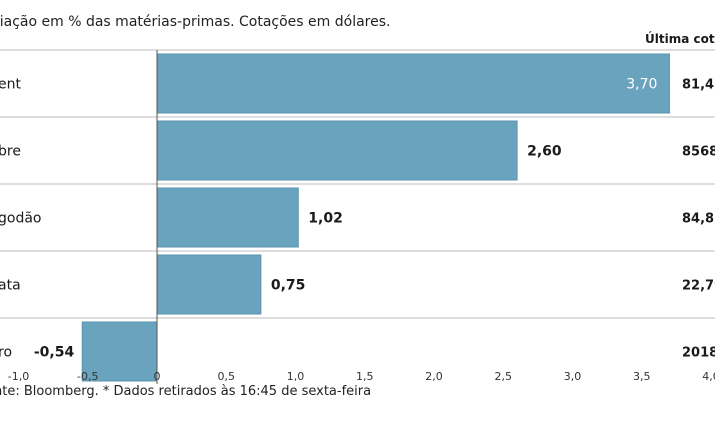  What do you see at coordinates (434, 376) in the screenshot?
I see `x-tick-label: 2,0` at bounding box center [434, 376].